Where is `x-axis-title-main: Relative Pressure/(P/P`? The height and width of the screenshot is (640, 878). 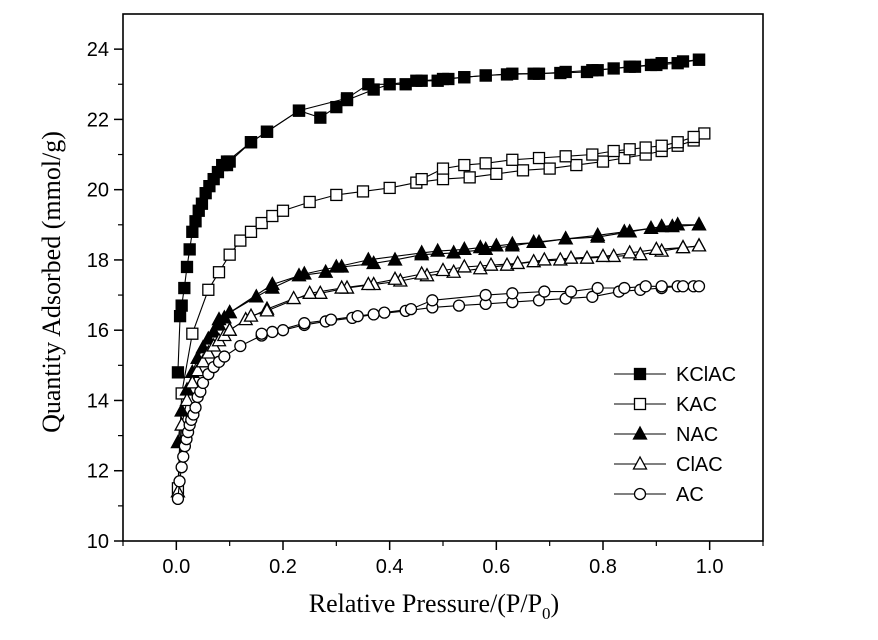
x-axis-title-main: Relative Pressure/(P/P is located at coordinates (425, 603).